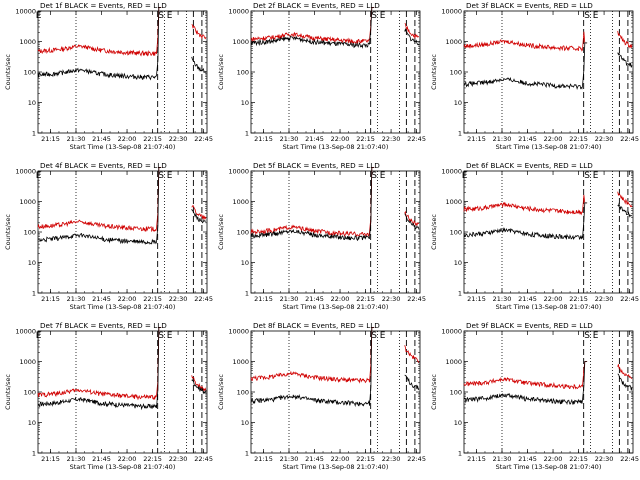 The height and width of the screenshot is (480, 640). What do you see at coordinates (529, 325) in the screenshot?
I see `chart-title: Det 9f BLACK = Events, RED = LLD` at bounding box center [529, 325].